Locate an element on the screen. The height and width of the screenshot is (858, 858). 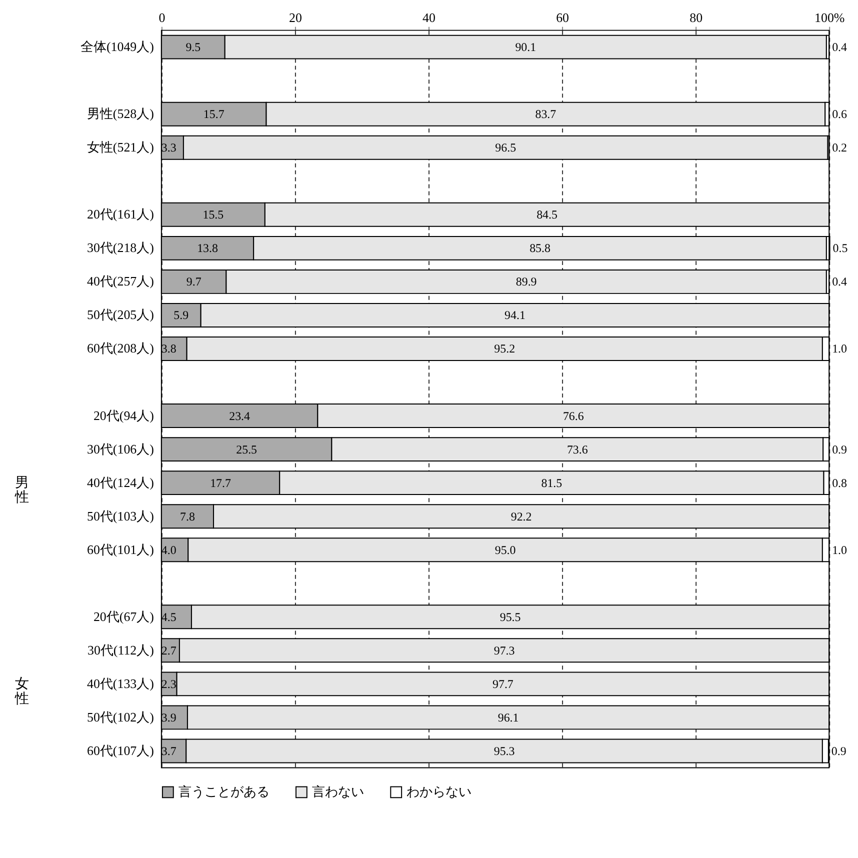
y-tick-label: 30代(112人) is located at coordinates (120, 650).